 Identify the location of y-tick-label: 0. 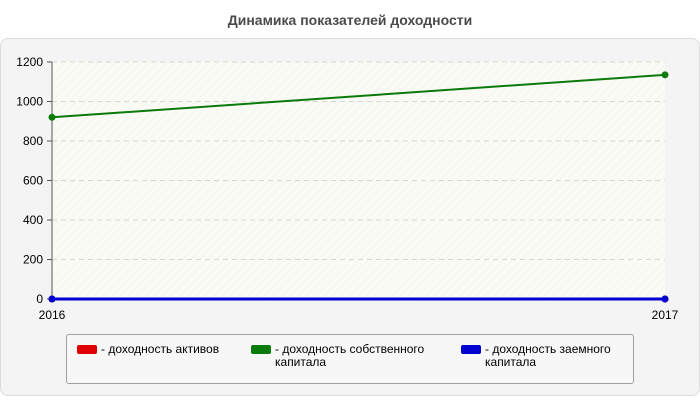
(39, 299).